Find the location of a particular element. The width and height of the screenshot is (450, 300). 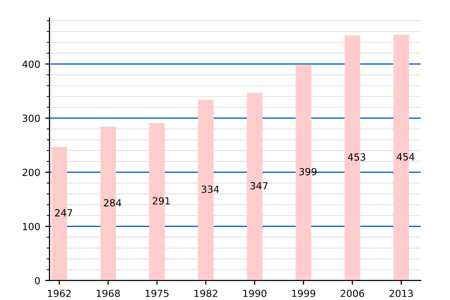

x-tick-label: 1975 is located at coordinates (157, 294).